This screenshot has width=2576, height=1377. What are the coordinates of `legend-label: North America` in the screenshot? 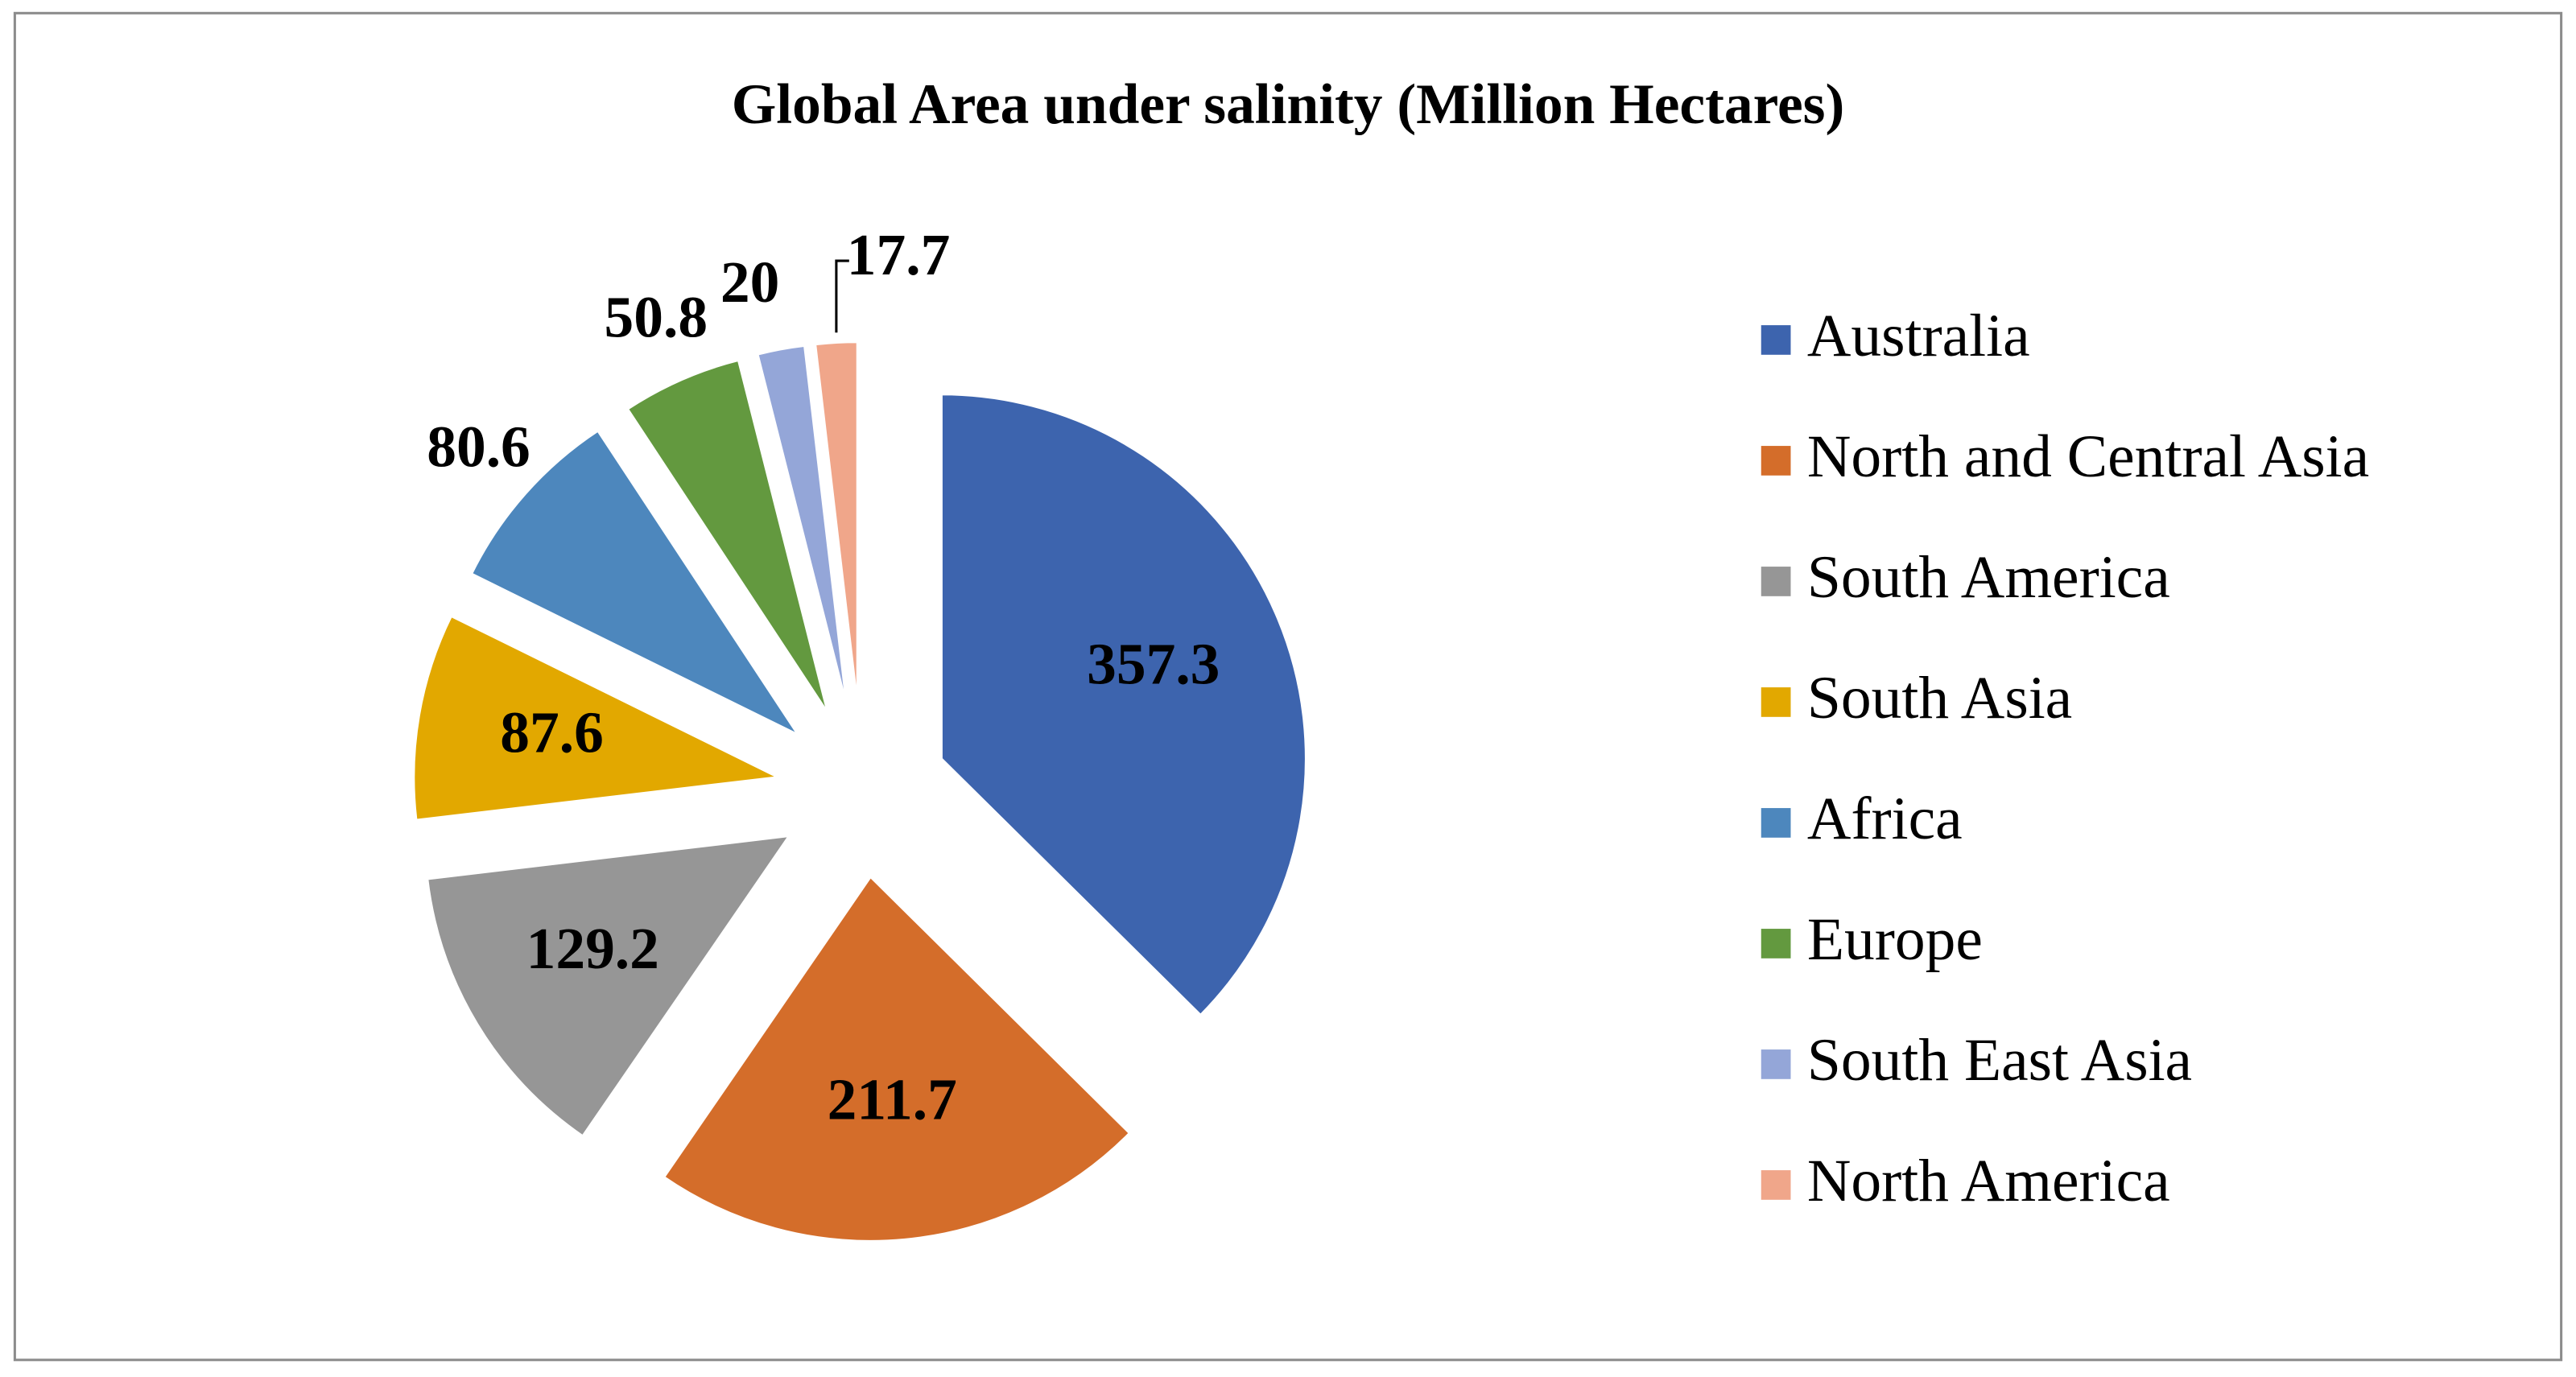 It's located at (1988, 1181).